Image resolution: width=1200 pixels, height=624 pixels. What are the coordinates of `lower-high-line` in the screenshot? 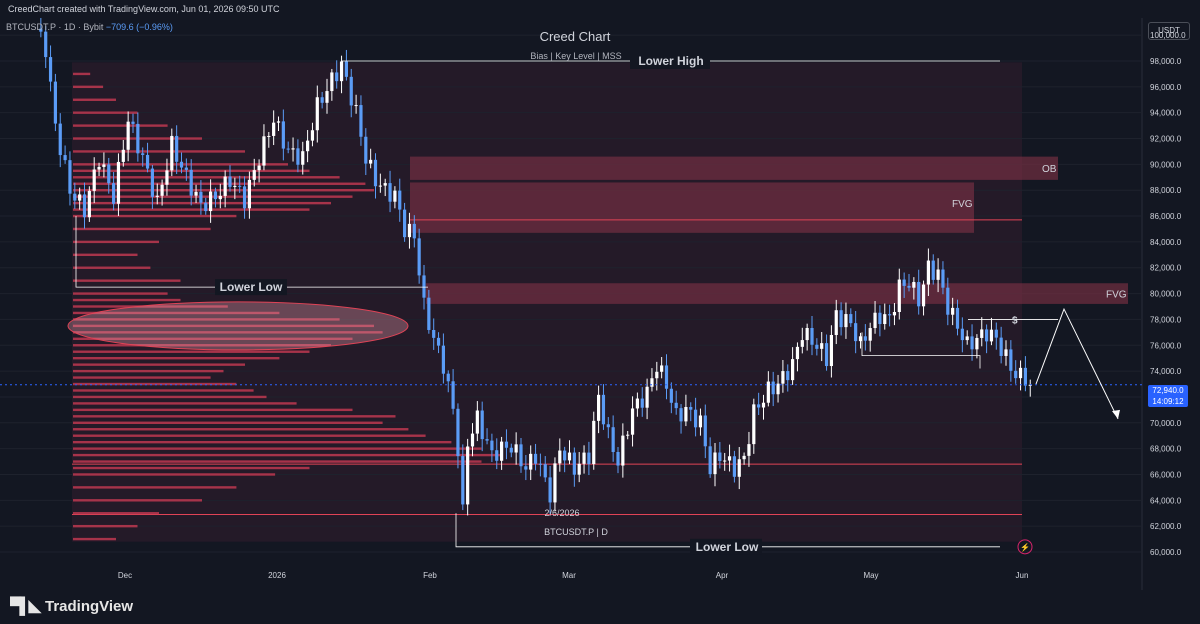 It's located at (670, 70).